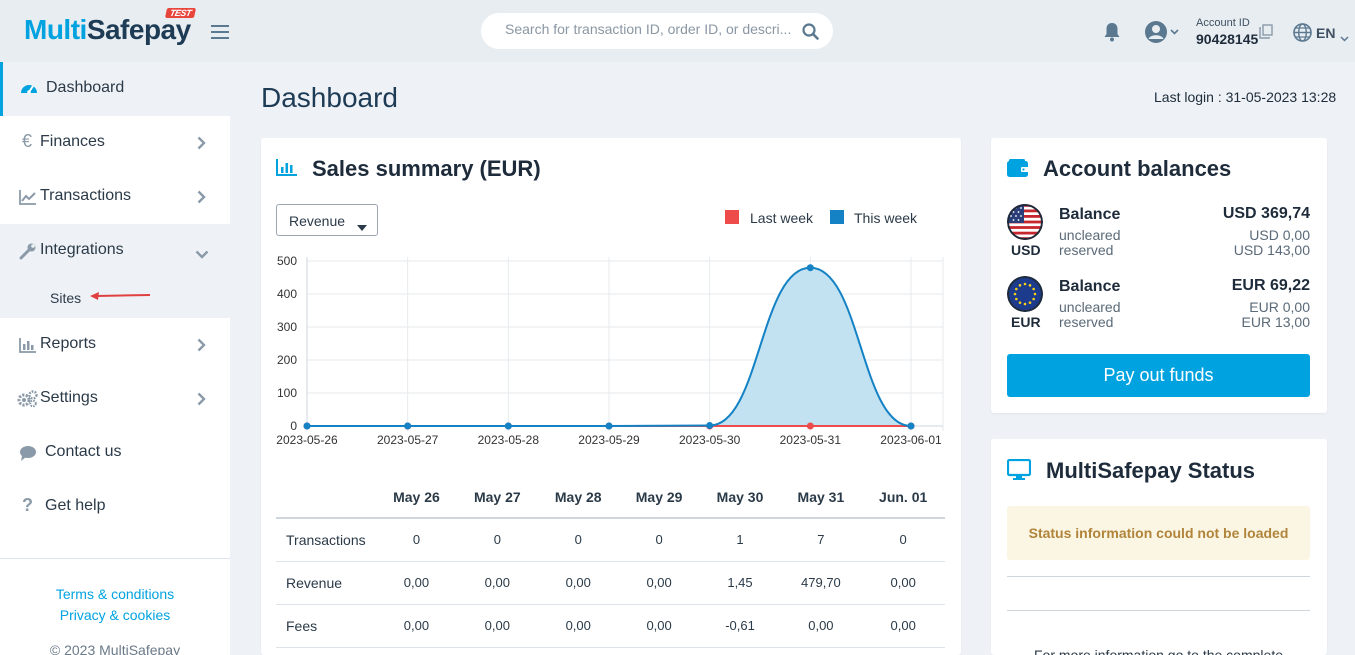 The width and height of the screenshot is (1355, 655). I want to click on annotation-arrow-icon, so click(121, 297).